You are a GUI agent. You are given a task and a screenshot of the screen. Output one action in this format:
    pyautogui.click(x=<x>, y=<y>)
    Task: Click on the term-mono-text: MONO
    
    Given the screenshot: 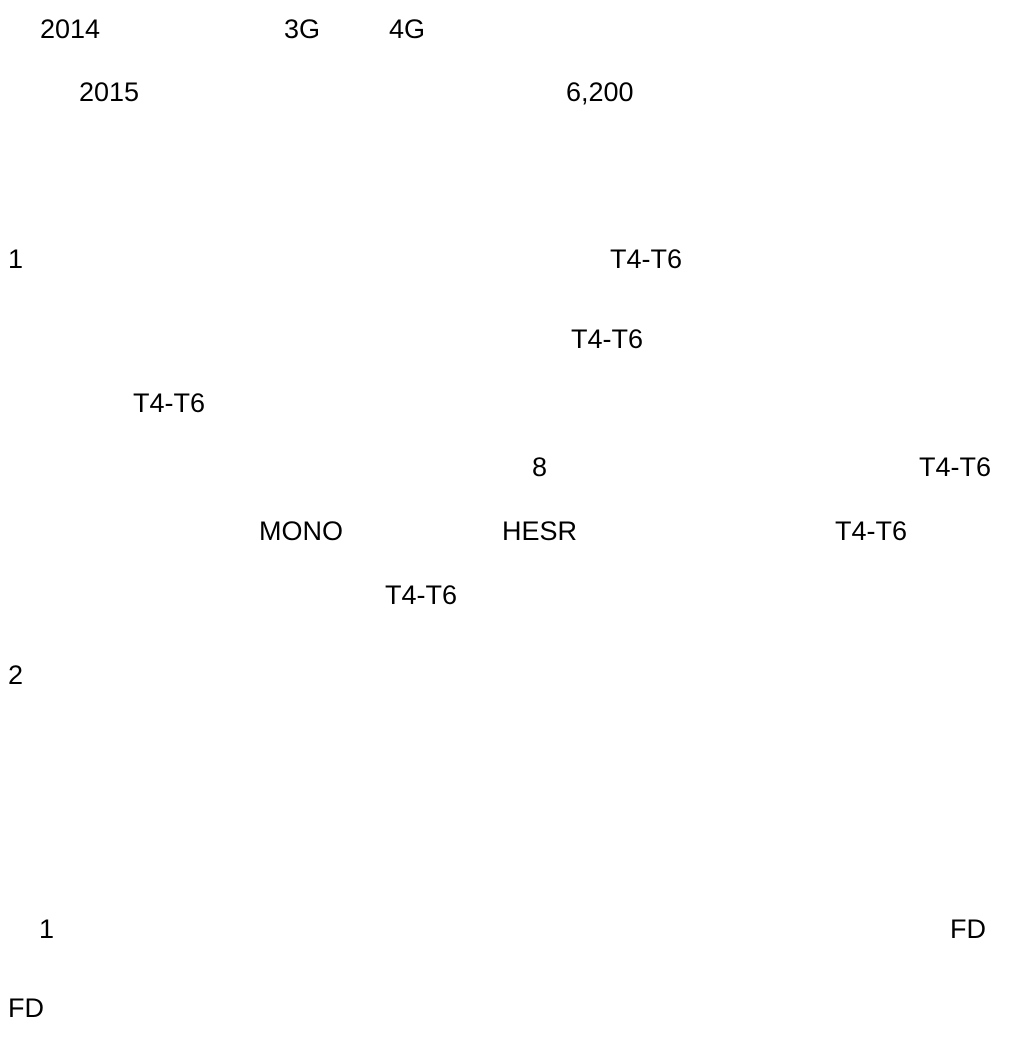 What is the action you would take?
    pyautogui.click(x=301, y=531)
    